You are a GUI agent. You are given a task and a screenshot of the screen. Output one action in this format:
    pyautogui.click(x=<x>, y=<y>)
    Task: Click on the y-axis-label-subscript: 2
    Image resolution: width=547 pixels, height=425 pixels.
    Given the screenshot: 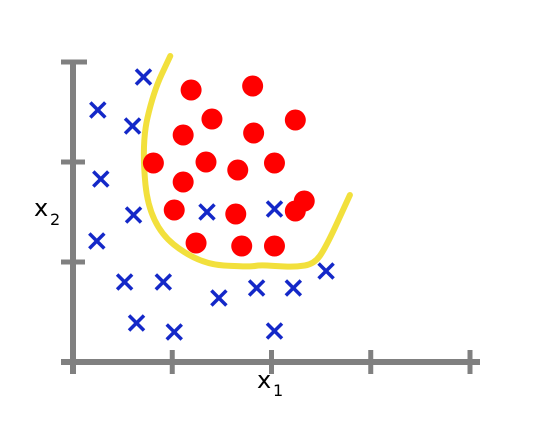 What is the action you would take?
    pyautogui.click(x=55, y=219)
    